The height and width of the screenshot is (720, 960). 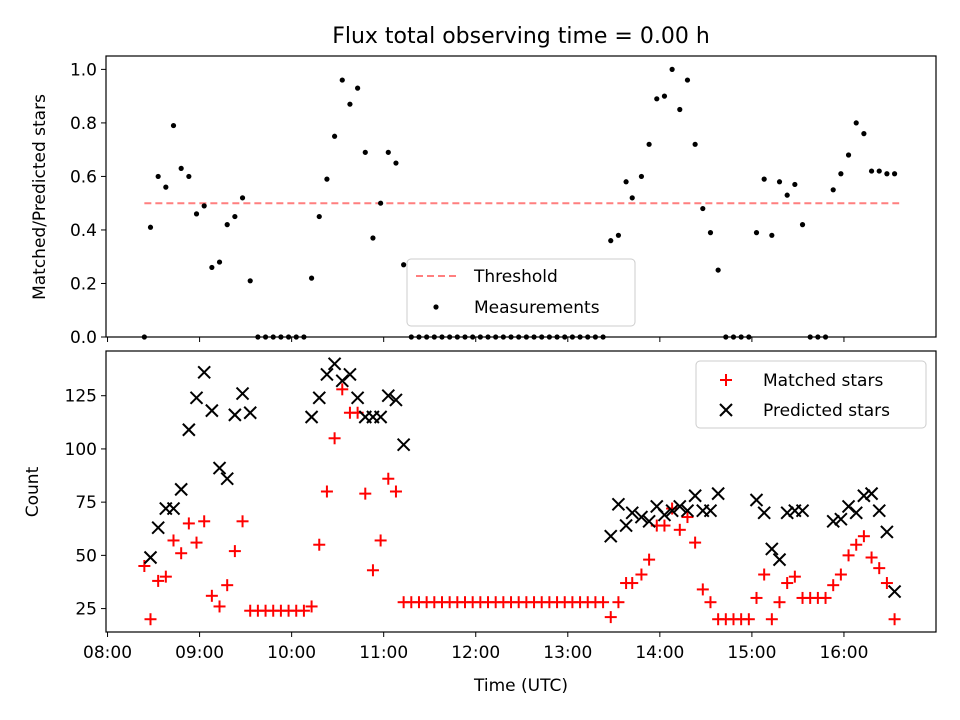 I want to click on count-y-tick-label: 25, so click(x=86, y=610).